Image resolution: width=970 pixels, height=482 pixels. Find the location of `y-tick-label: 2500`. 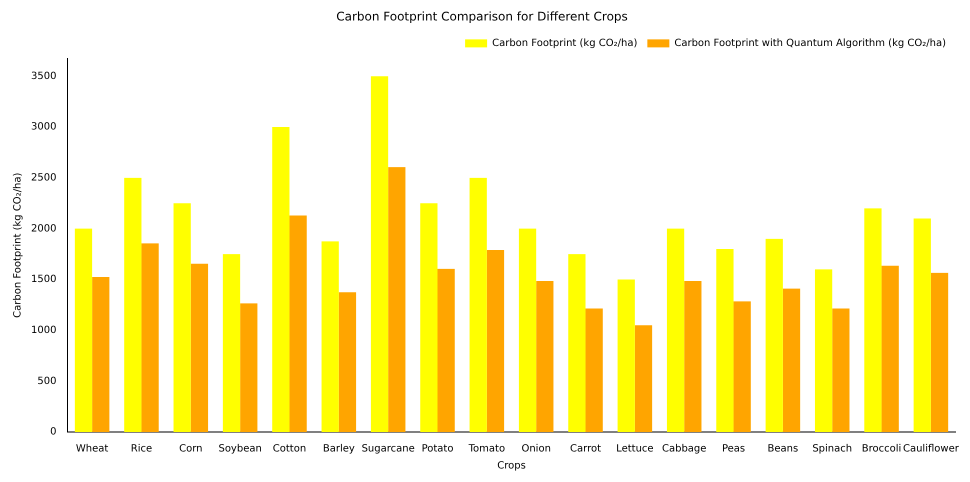

y-tick-label: 2500 is located at coordinates (43, 178).